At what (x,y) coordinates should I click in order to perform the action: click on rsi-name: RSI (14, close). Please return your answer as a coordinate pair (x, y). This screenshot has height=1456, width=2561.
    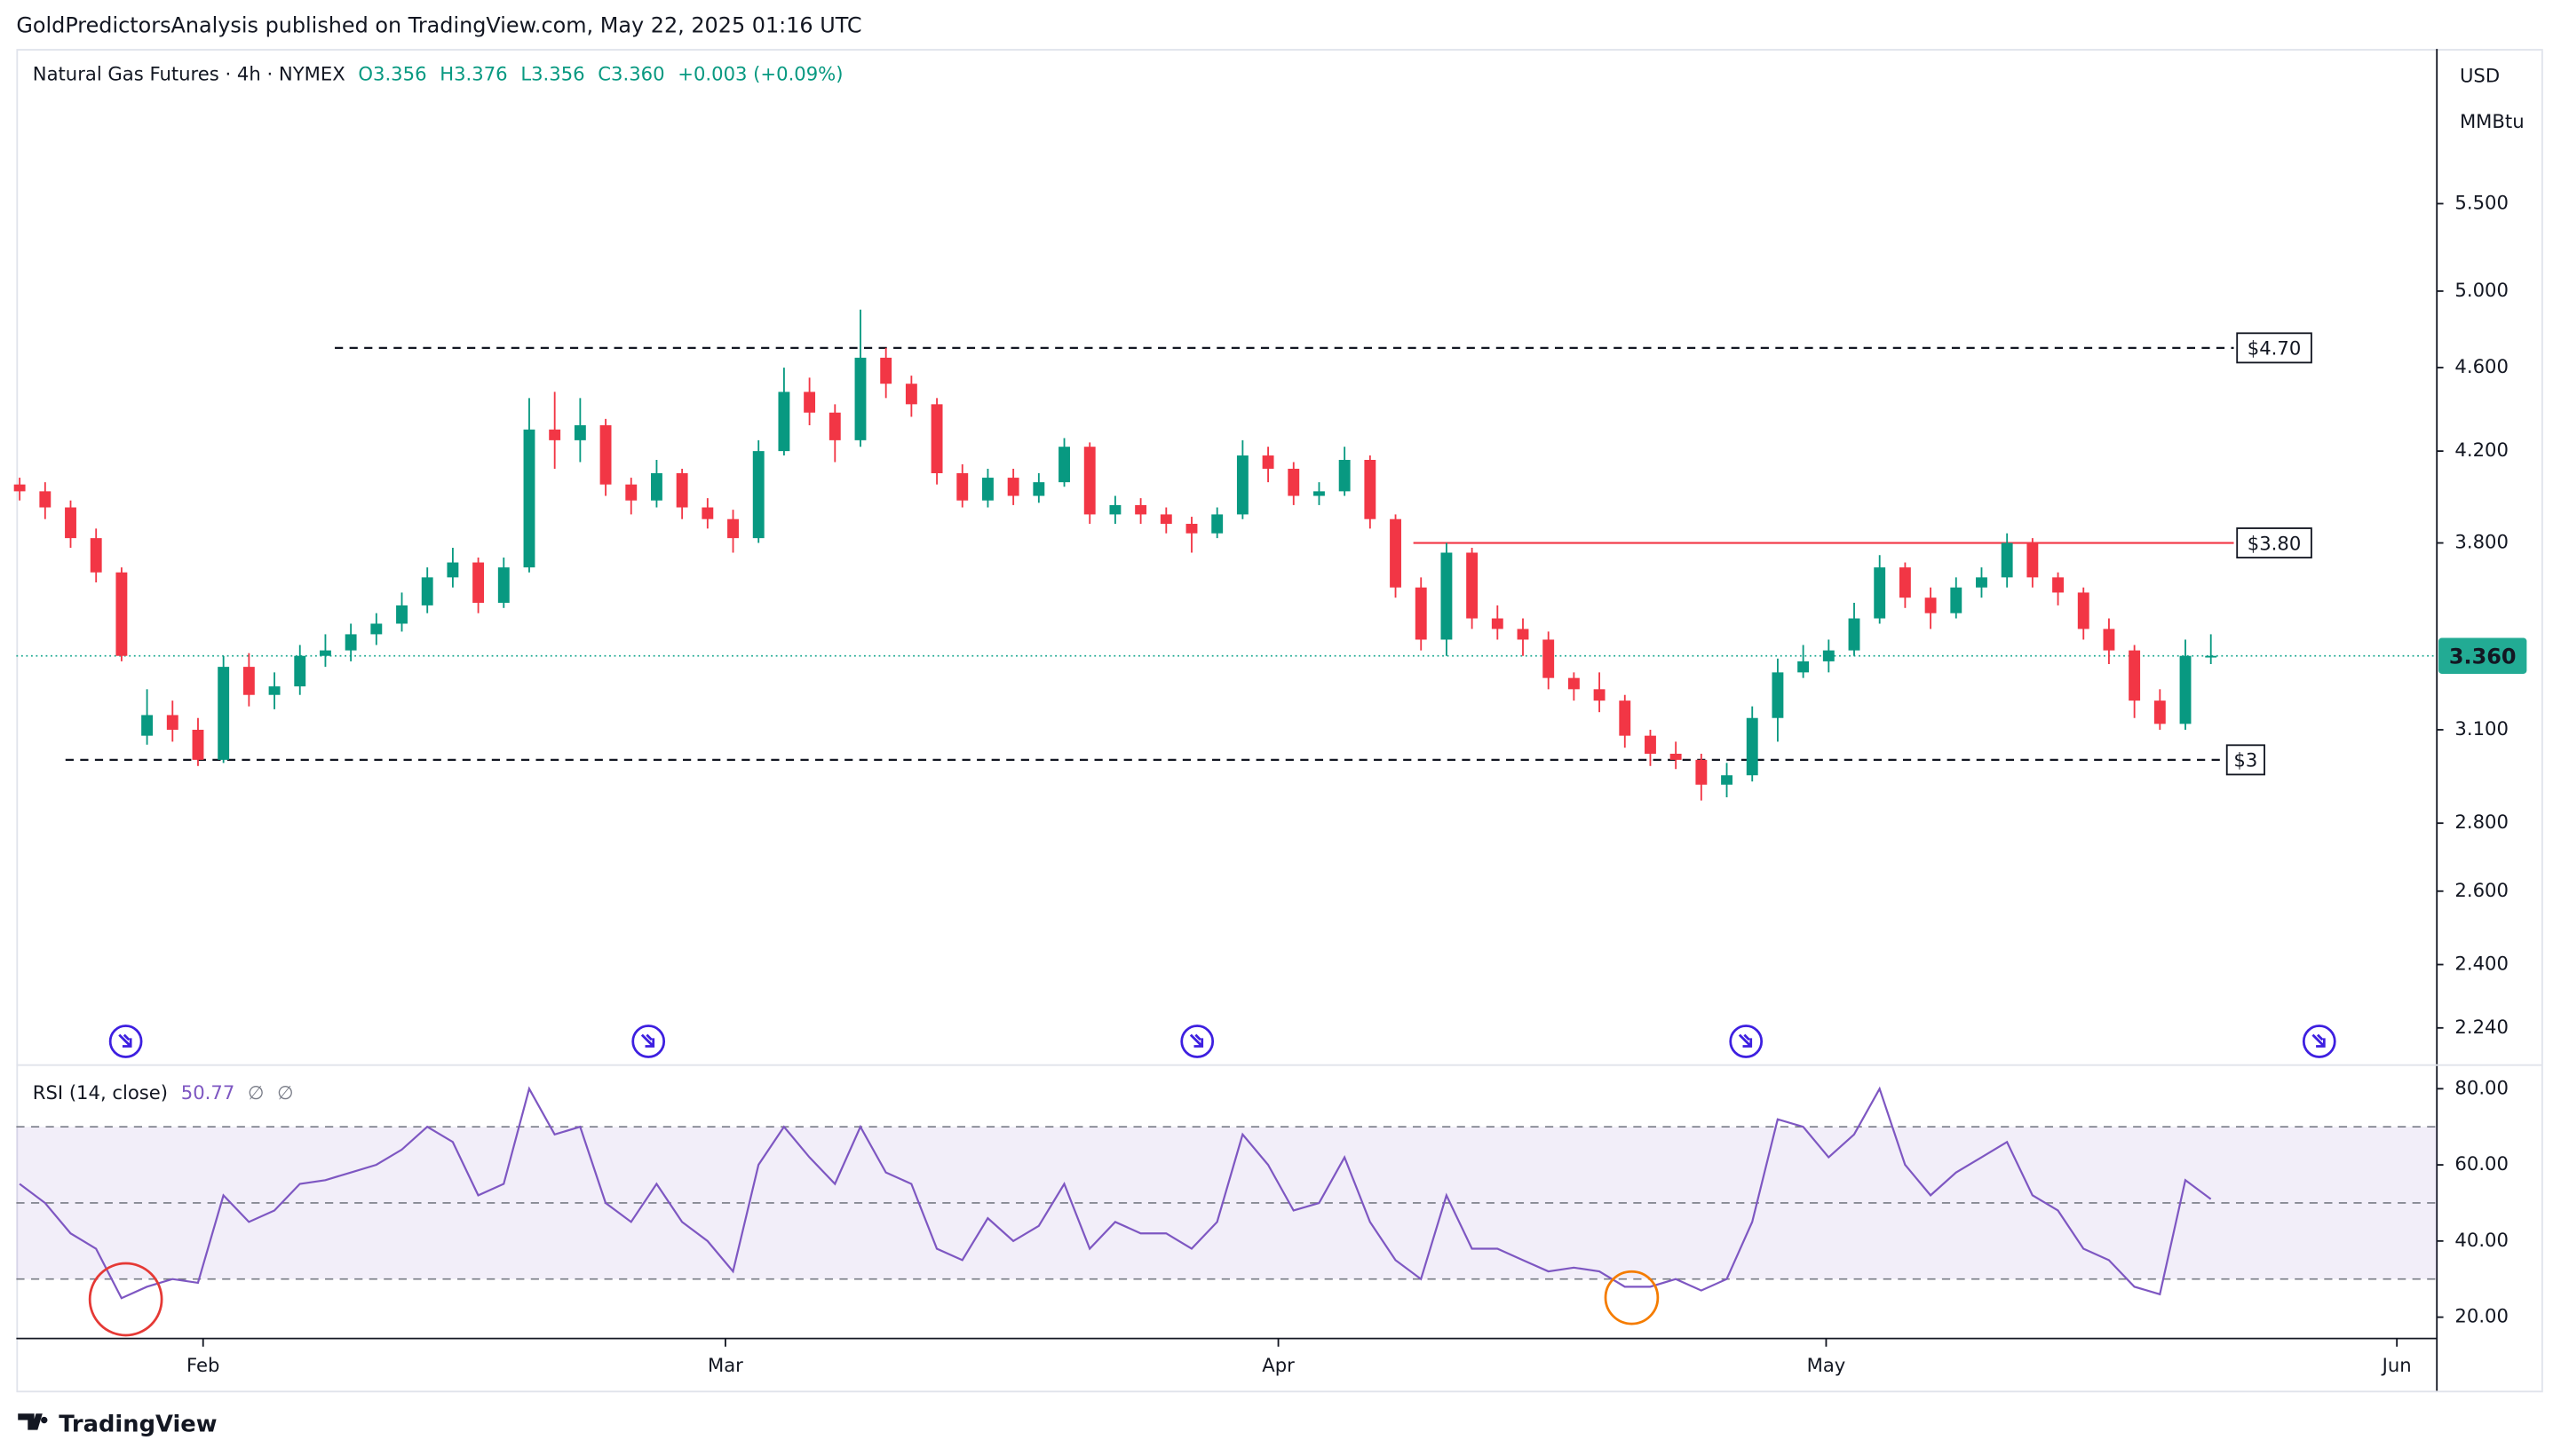
    Looking at the image, I should click on (100, 1092).